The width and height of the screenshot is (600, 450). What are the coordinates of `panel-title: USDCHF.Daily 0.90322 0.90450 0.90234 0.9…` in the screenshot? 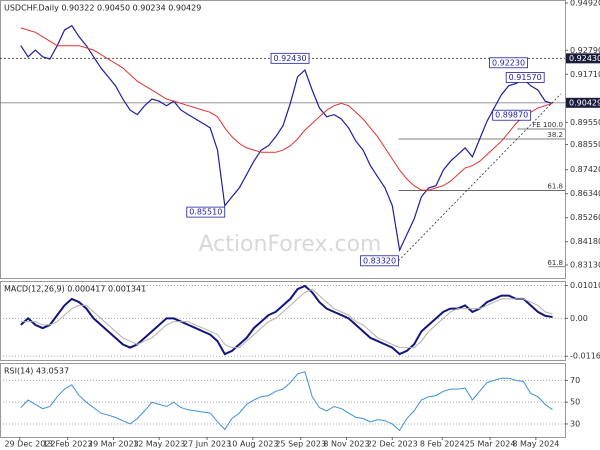 It's located at (102, 8).